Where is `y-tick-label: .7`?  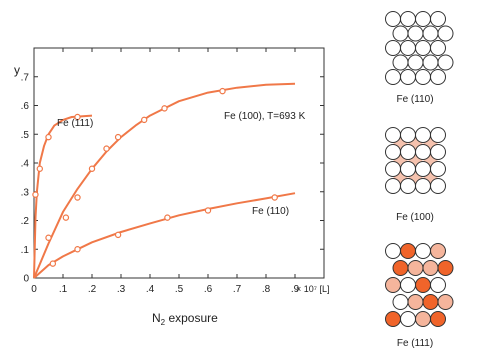 y-tick-label: .7 is located at coordinates (25, 77).